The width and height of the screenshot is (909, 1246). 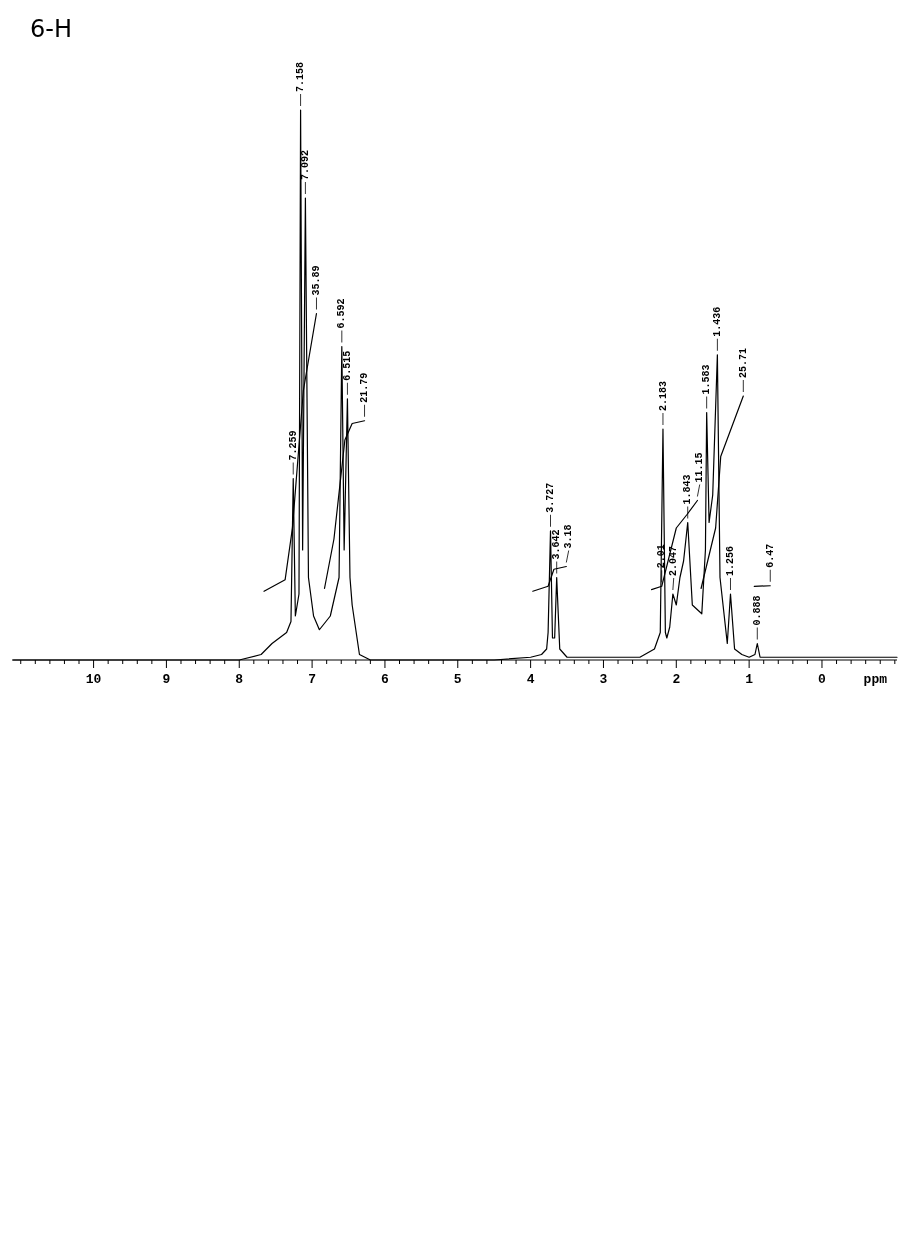 I want to click on x-tick-label: 9, so click(x=166, y=680).